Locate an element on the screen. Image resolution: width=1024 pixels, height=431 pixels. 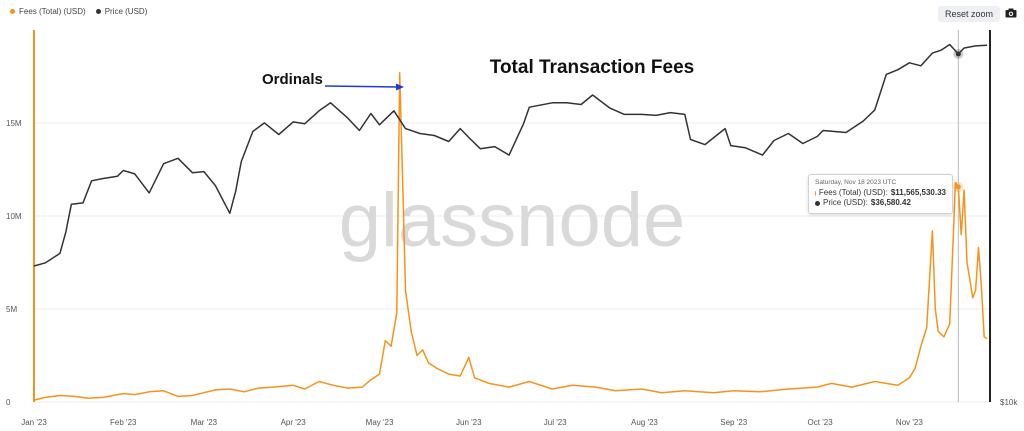
glassnode-watermark: glassnode is located at coordinates (512, 220).